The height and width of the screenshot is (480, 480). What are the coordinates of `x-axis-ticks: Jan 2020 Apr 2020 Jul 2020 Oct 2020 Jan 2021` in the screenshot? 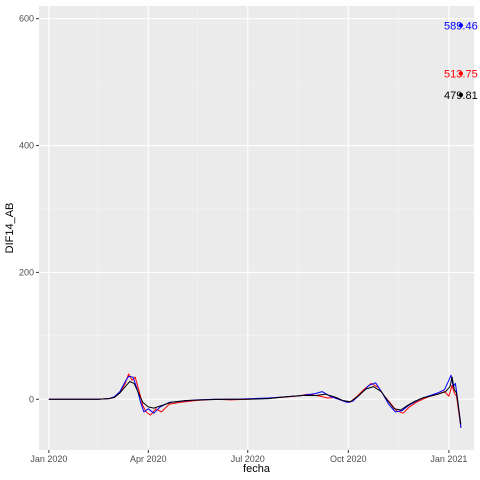 It's located at (248, 457).